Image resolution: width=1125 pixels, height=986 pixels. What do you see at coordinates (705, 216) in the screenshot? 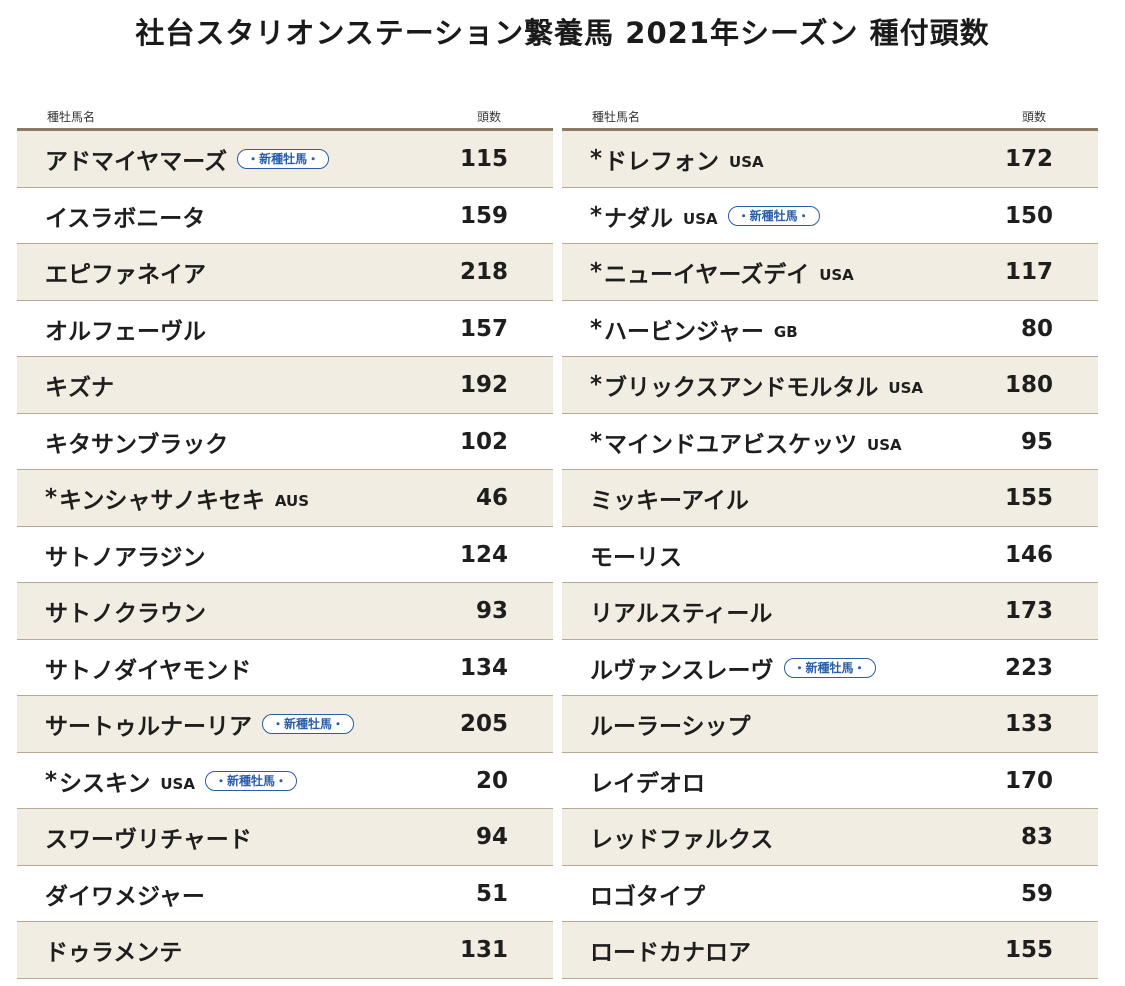
I see `stallion-name-cell: * ナダル USA ・新種牡馬・` at bounding box center [705, 216].